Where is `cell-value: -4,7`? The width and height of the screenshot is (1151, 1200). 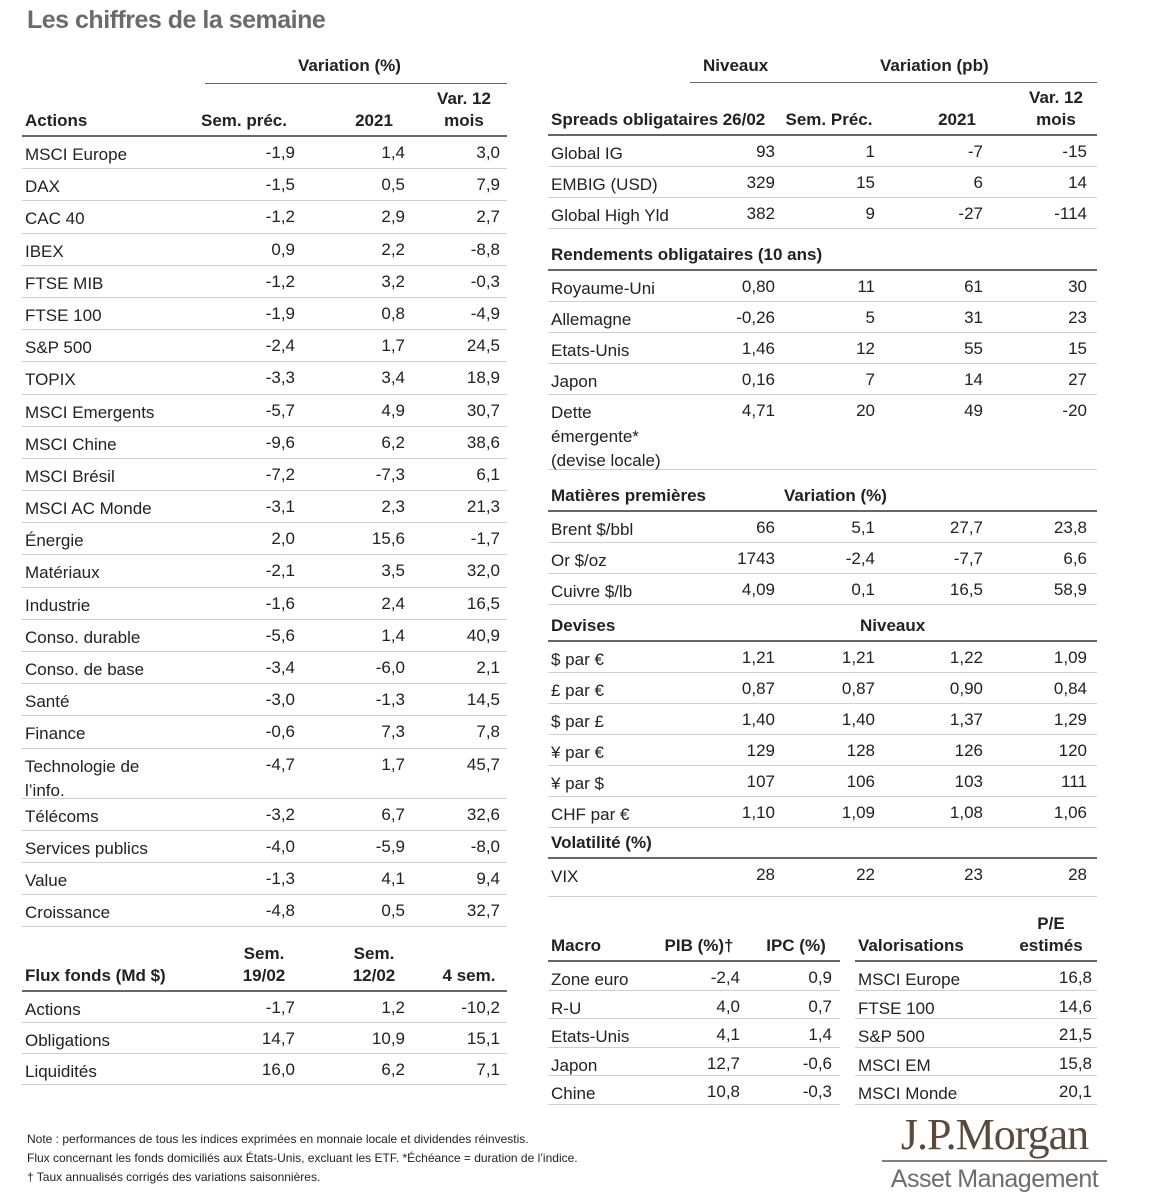 cell-value: -4,7 is located at coordinates (280, 764).